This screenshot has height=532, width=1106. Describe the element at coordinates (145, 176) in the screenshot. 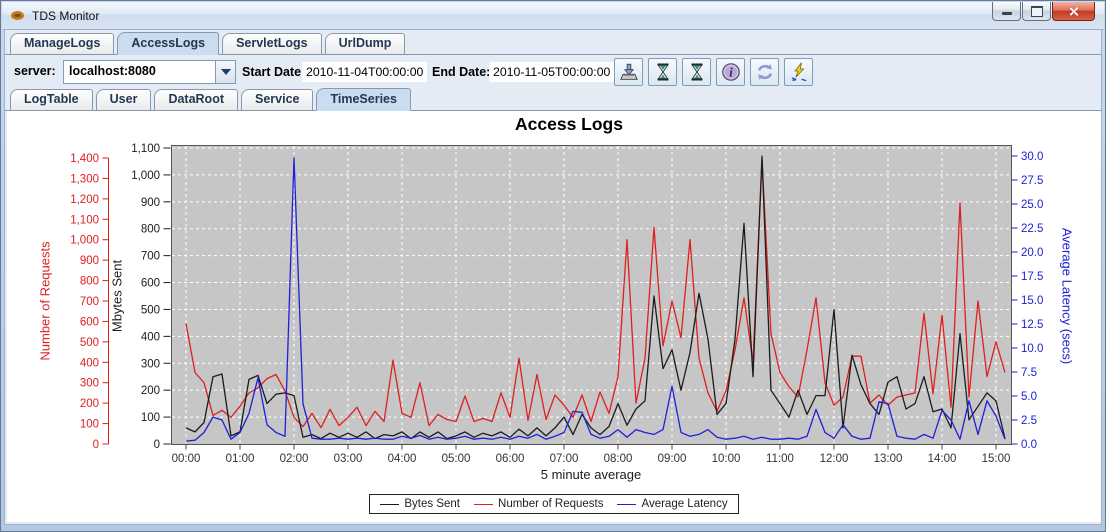

I see `y-tick-mbytes: 1,000` at that location.